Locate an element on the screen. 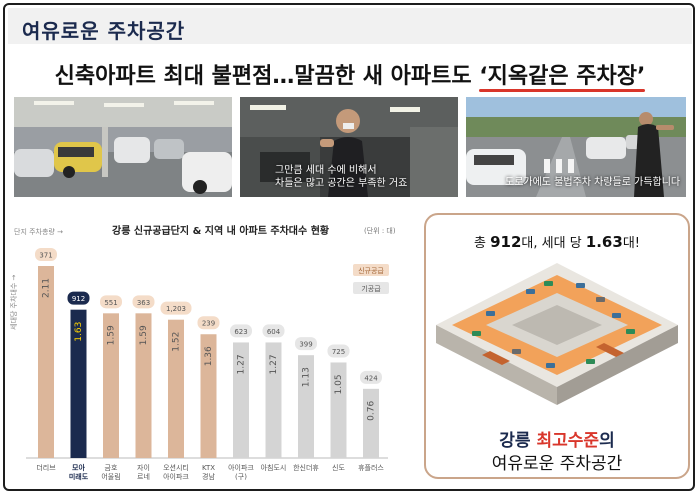 Image resolution: width=700 pixels, height=494 pixels. callout-headline: 총 912대, 세대 당 1.63대! is located at coordinates (557, 241).